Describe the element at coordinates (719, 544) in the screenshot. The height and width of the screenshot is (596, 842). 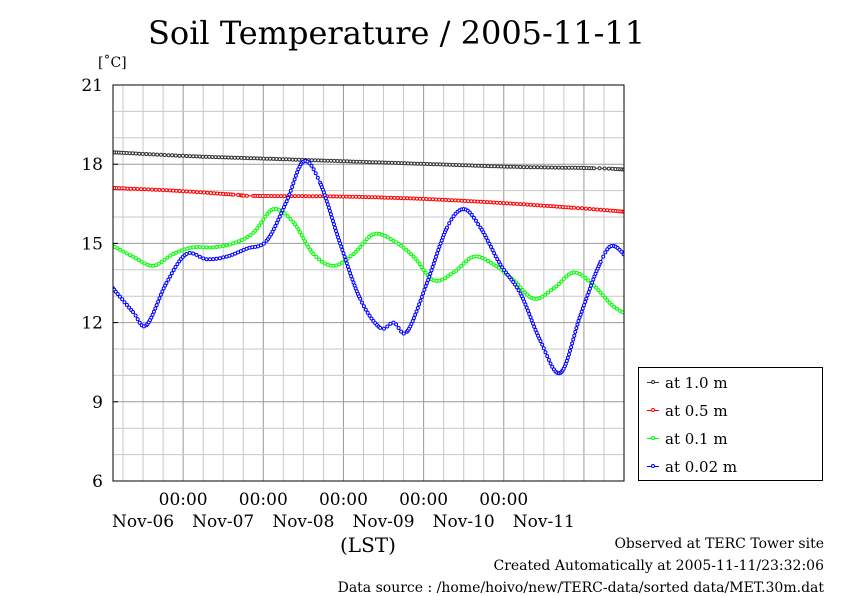
I see `footer-site: Observed at TERC Tower site` at that location.